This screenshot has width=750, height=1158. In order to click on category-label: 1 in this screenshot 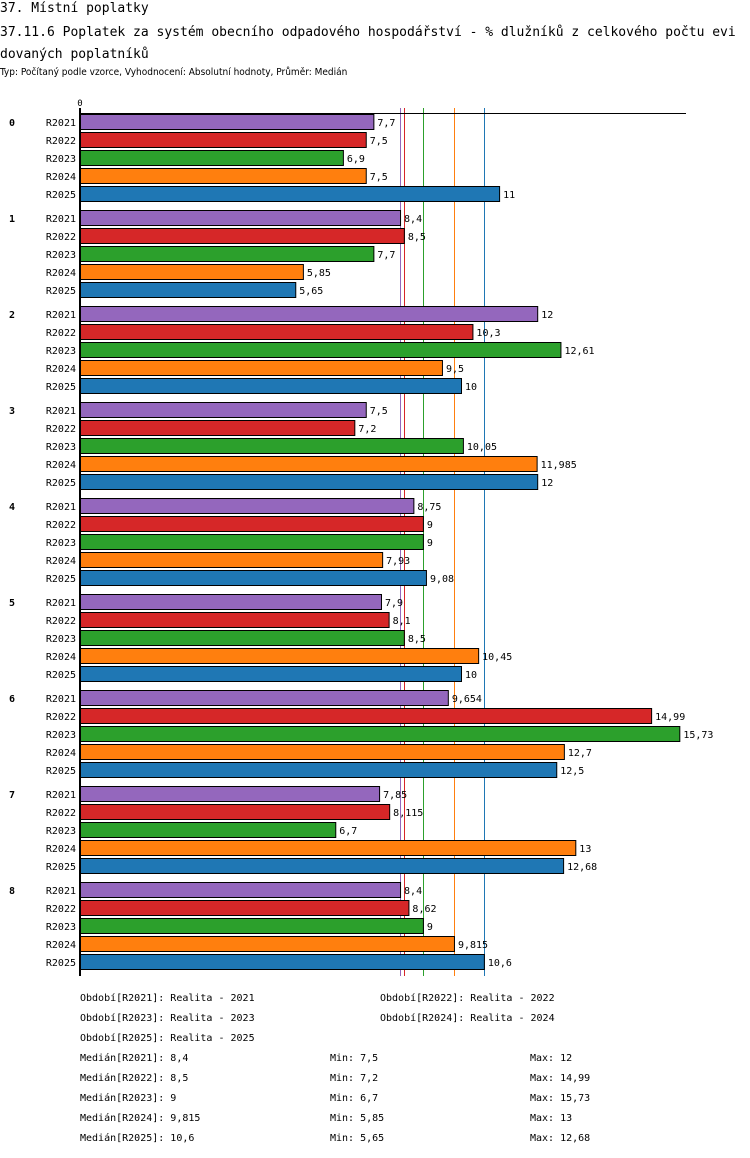, I will do `click(12, 219)`.